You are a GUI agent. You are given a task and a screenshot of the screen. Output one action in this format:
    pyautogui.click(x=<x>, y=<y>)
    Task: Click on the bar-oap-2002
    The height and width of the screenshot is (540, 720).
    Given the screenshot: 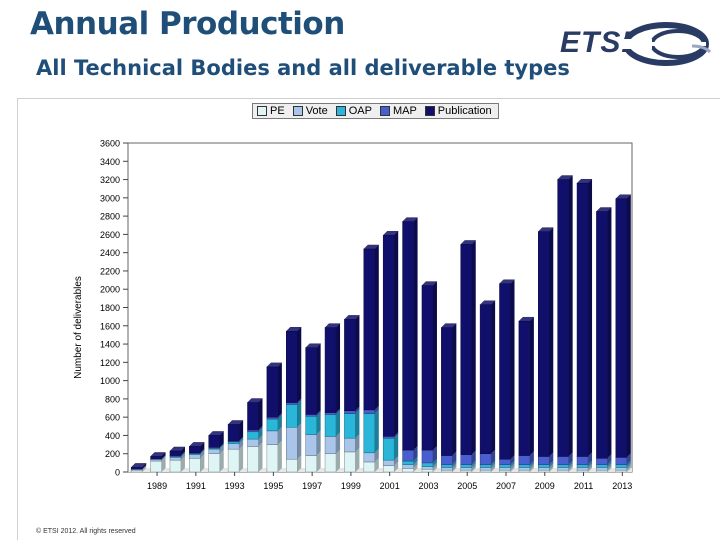 What is the action you would take?
    pyautogui.click(x=408, y=462)
    